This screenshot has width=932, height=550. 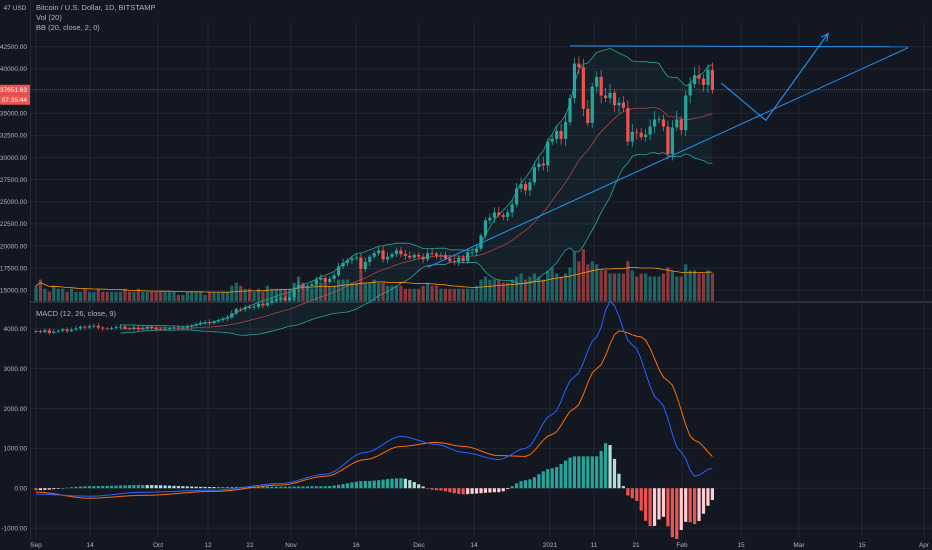 What do you see at coordinates (862, 545) in the screenshot?
I see `time-tick-label: 15` at bounding box center [862, 545].